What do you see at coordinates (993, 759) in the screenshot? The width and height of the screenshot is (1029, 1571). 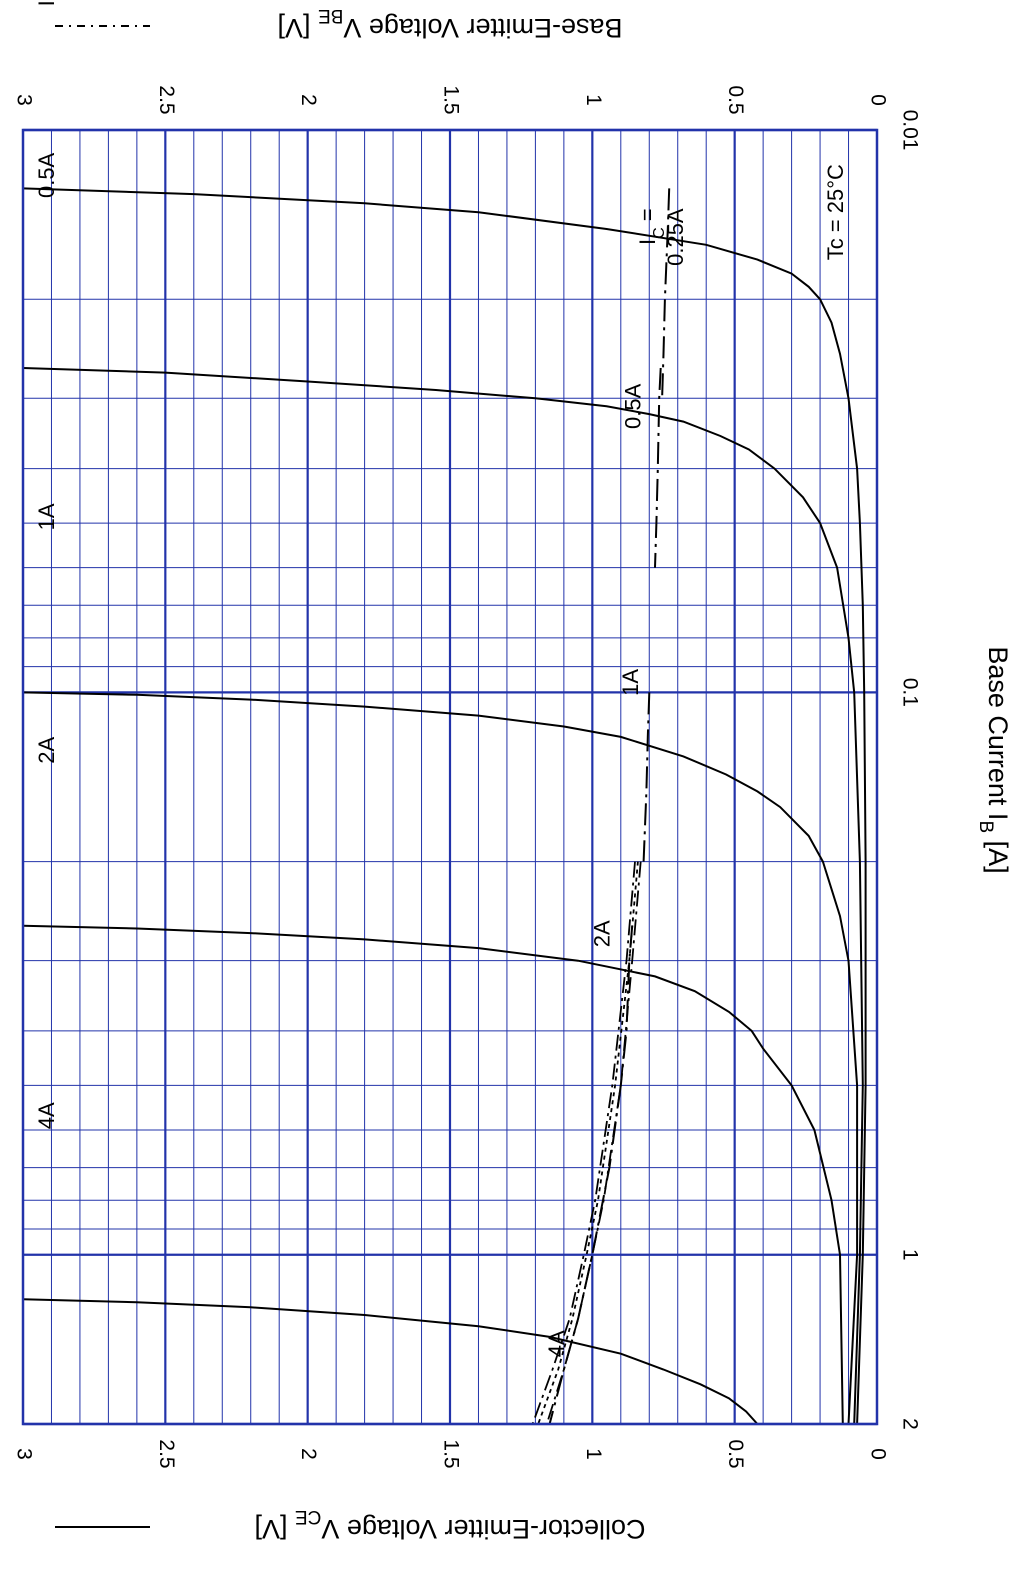 I see `x-axis-title: Base Current IB [A]` at bounding box center [993, 759].